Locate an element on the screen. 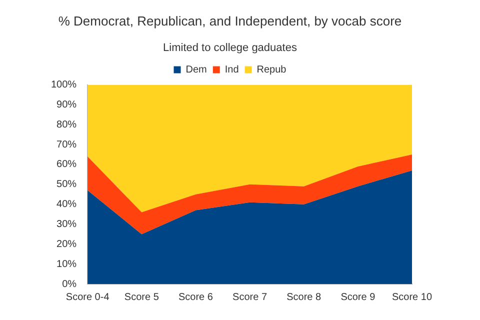 The image size is (480, 320). legend-label: Ind is located at coordinates (231, 70).